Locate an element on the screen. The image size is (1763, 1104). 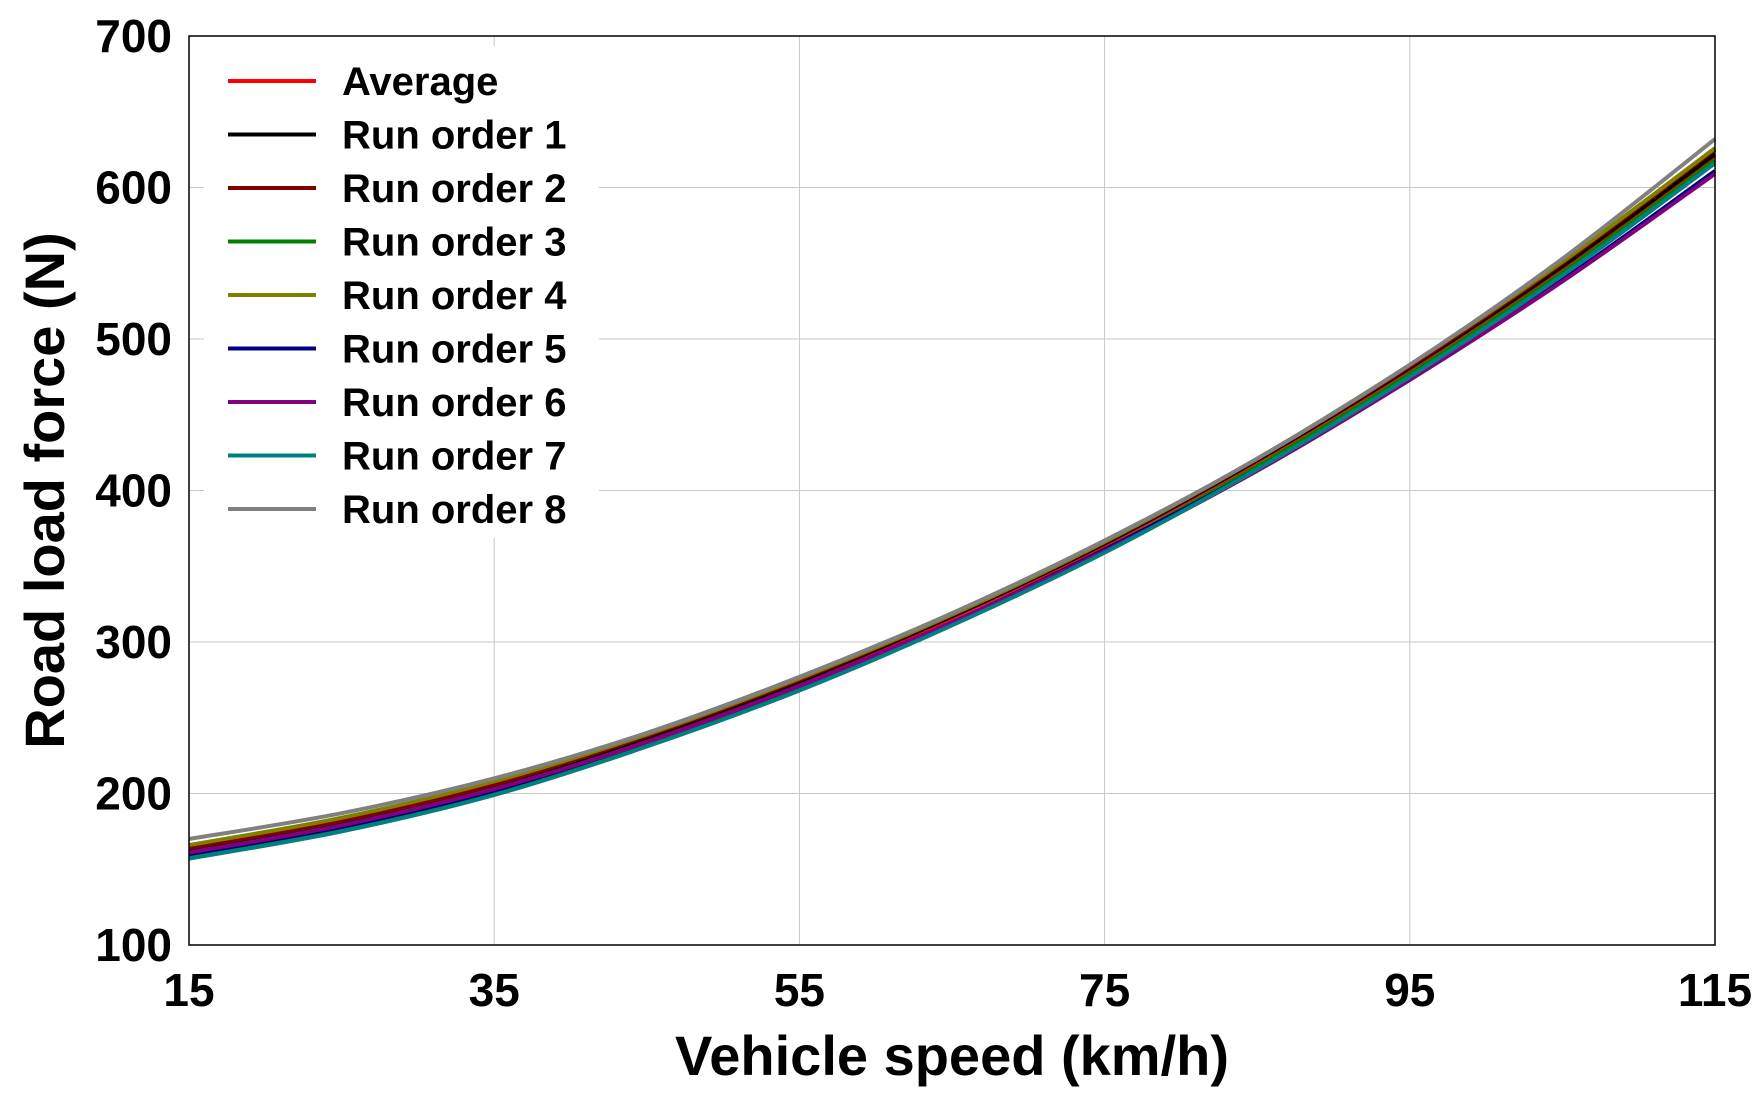
y-tick-label: 300 is located at coordinates (133, 642).